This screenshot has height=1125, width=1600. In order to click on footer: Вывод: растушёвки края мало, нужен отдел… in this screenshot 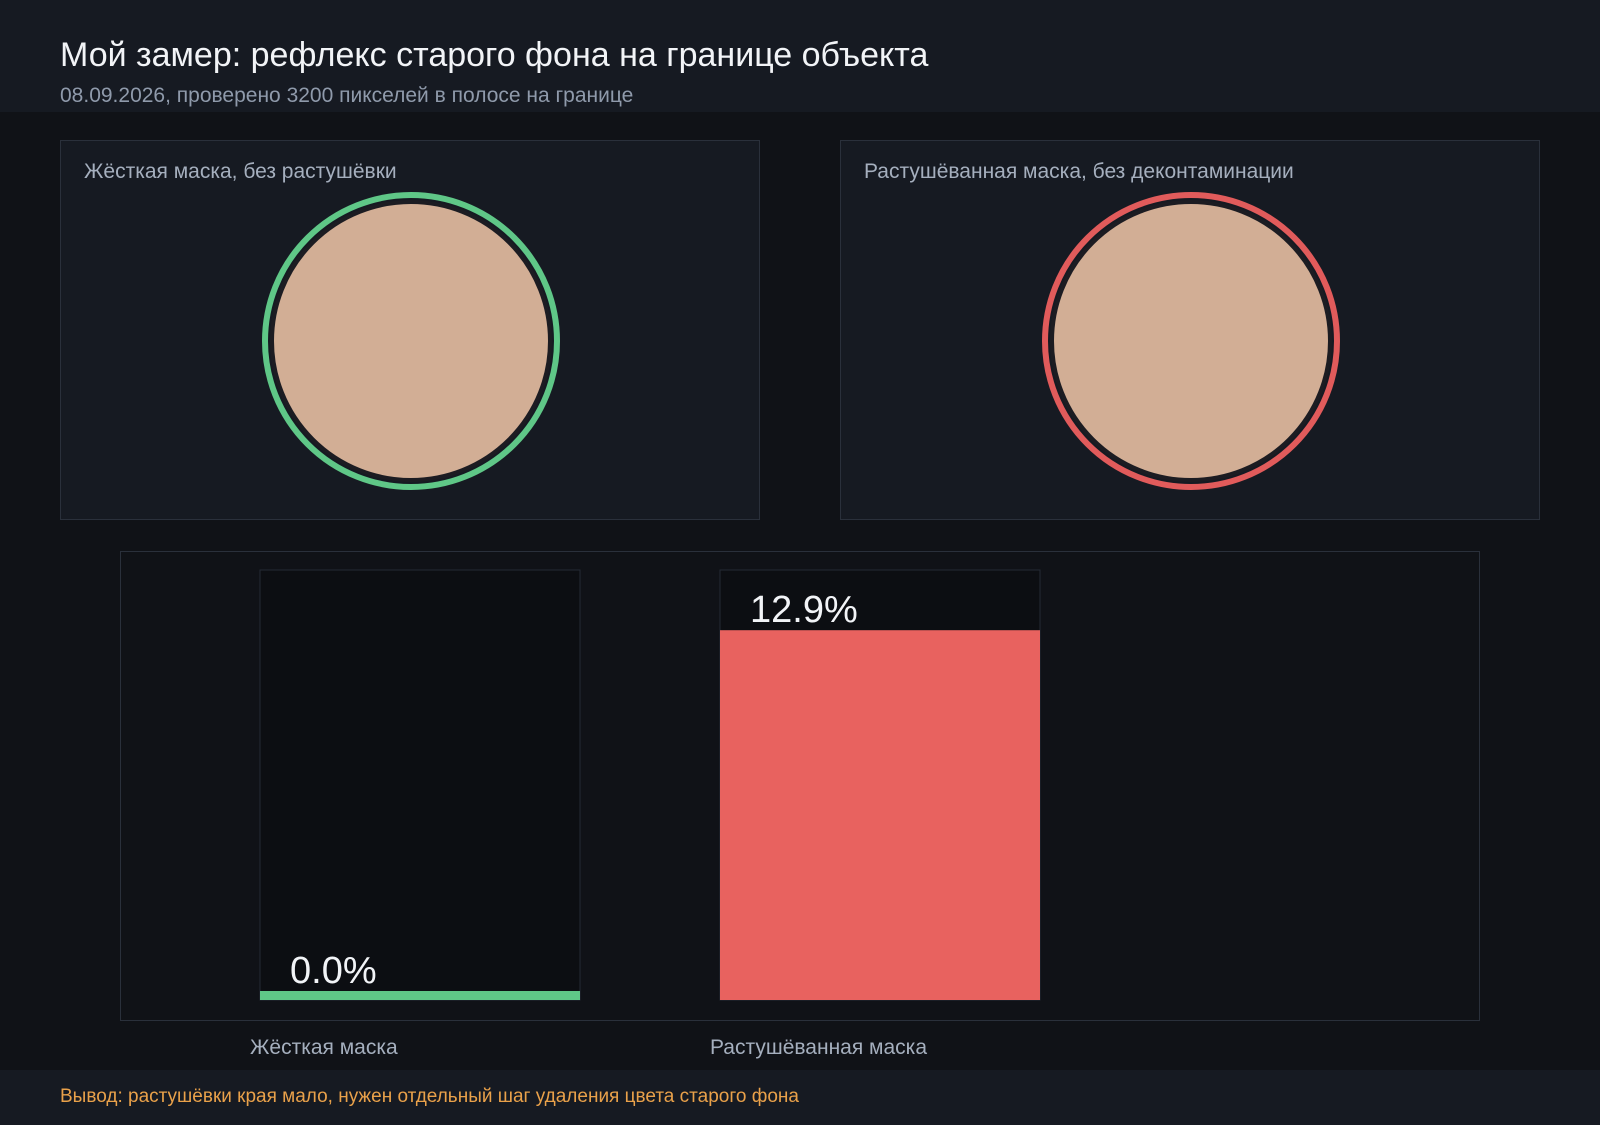, I will do `click(800, 1097)`.